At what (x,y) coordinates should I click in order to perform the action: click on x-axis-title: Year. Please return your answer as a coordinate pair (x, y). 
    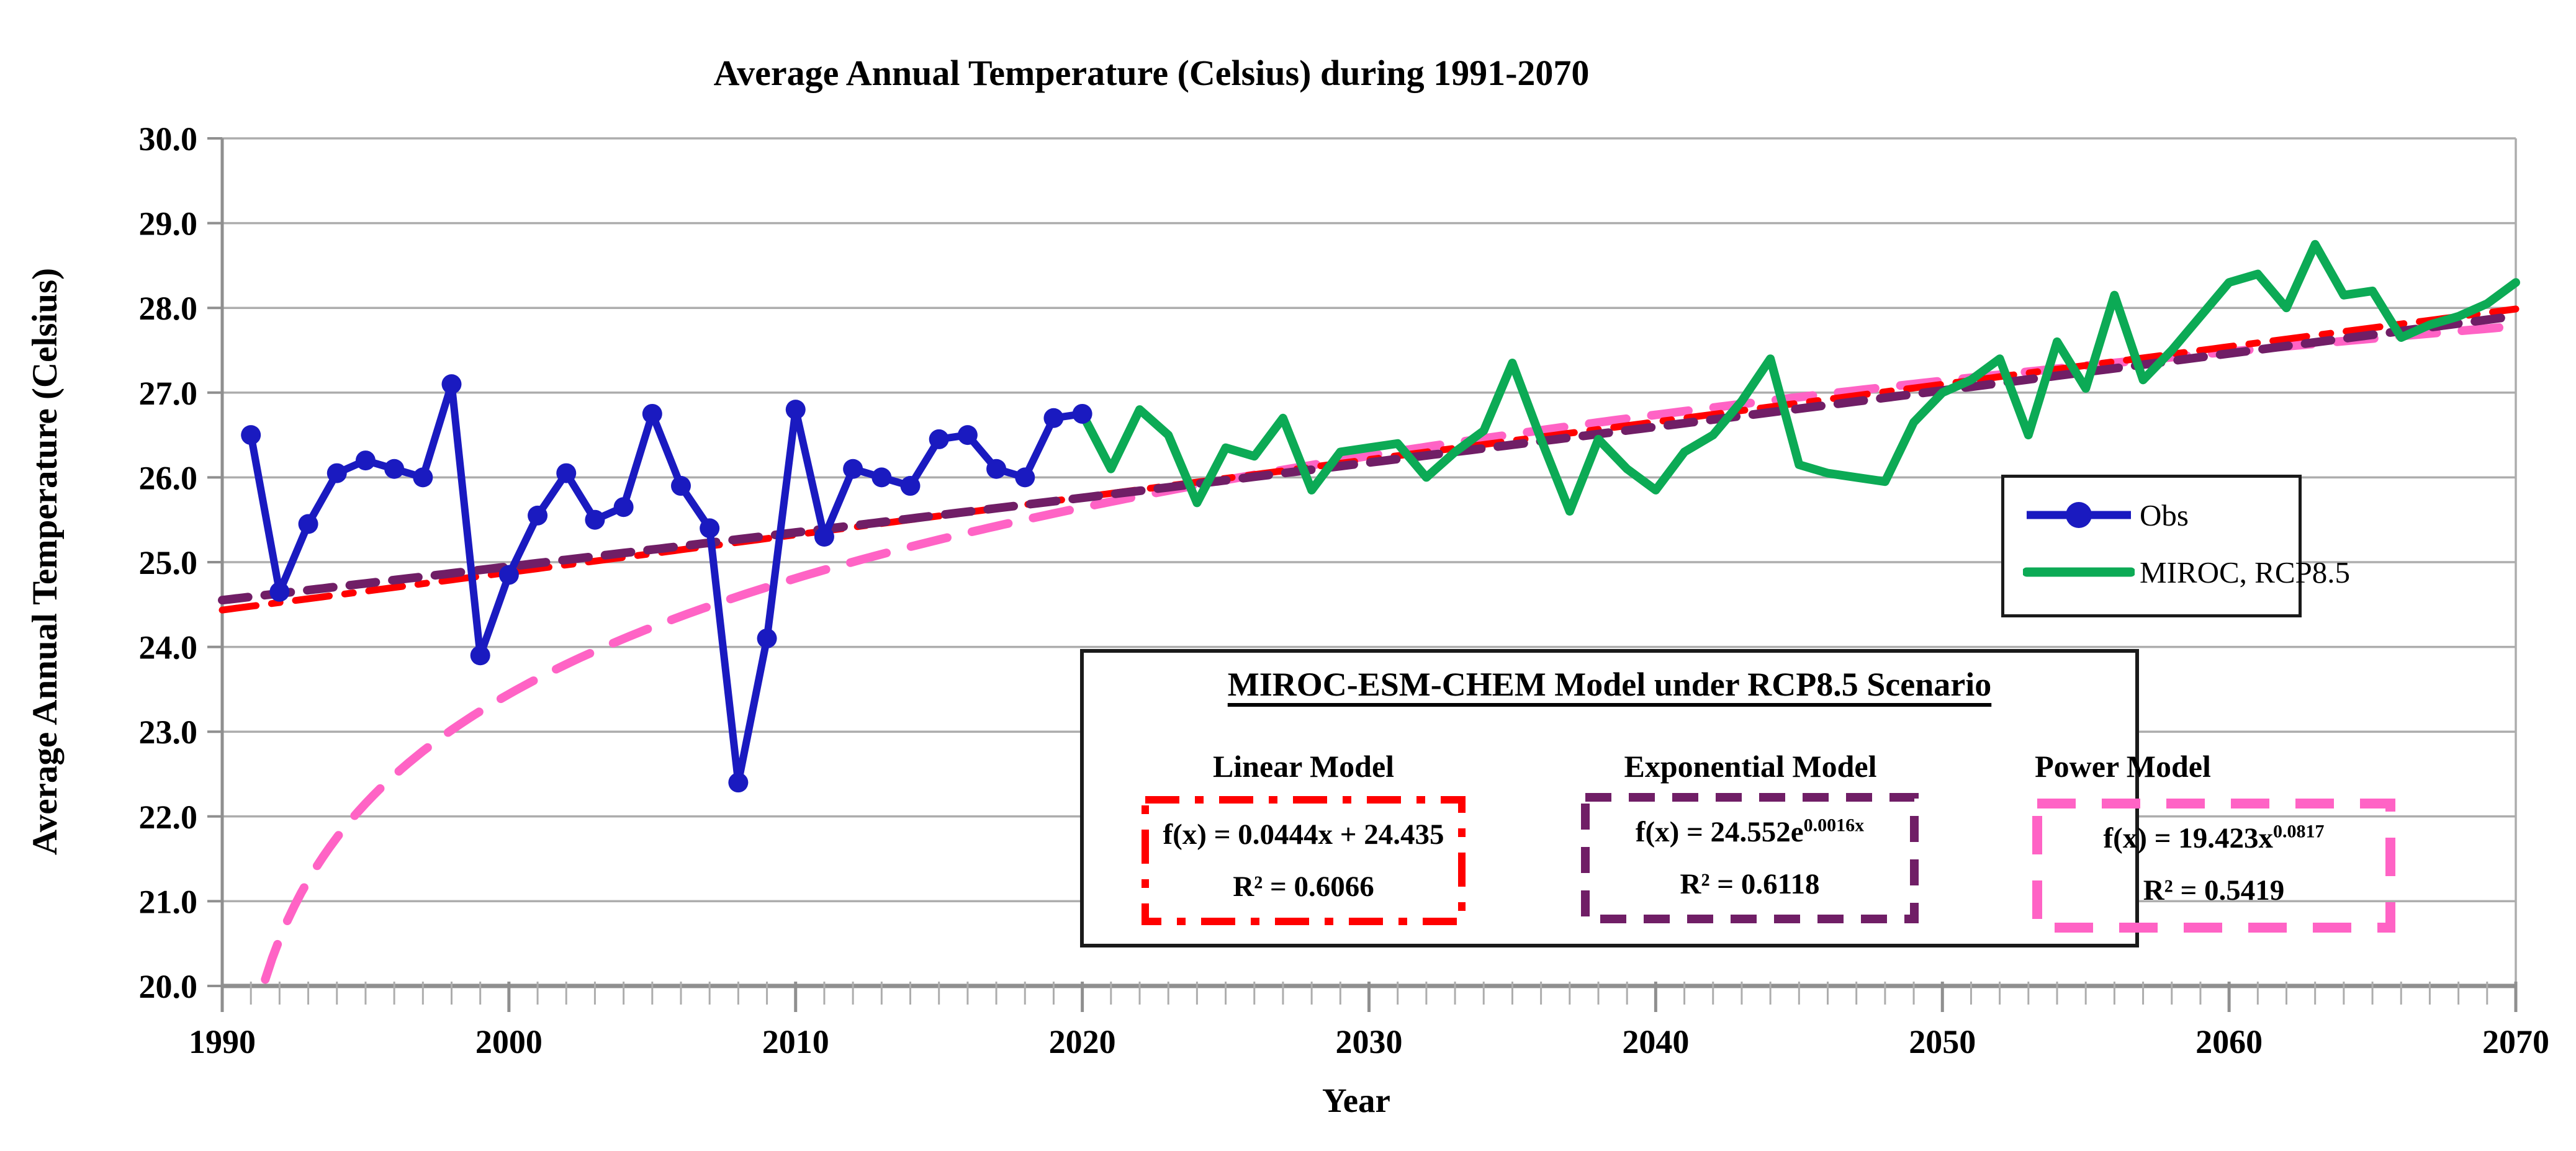
    Looking at the image, I should click on (1356, 1100).